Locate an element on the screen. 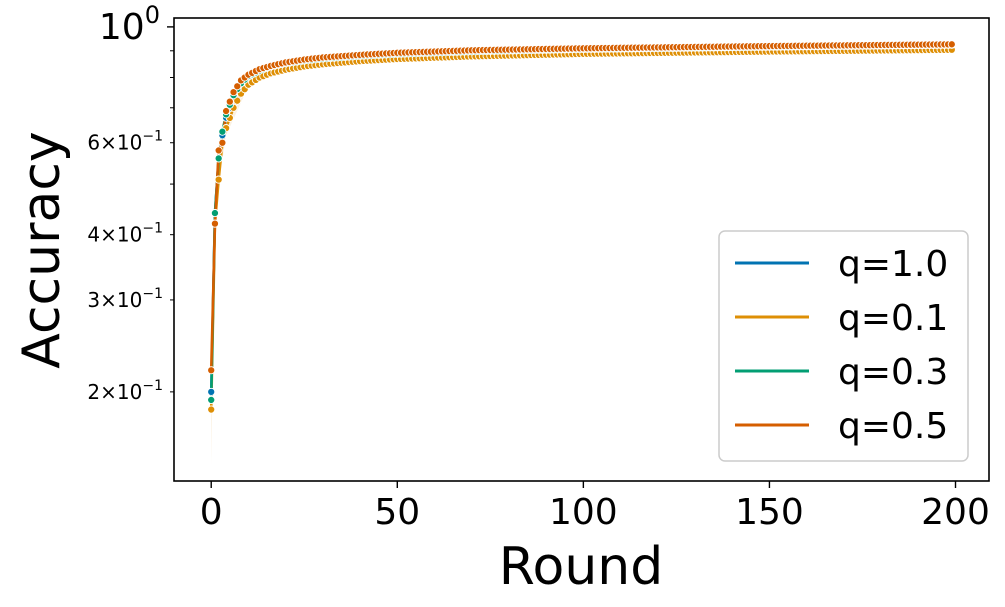  y-axis-title: Accuracy is located at coordinates (42, 249).